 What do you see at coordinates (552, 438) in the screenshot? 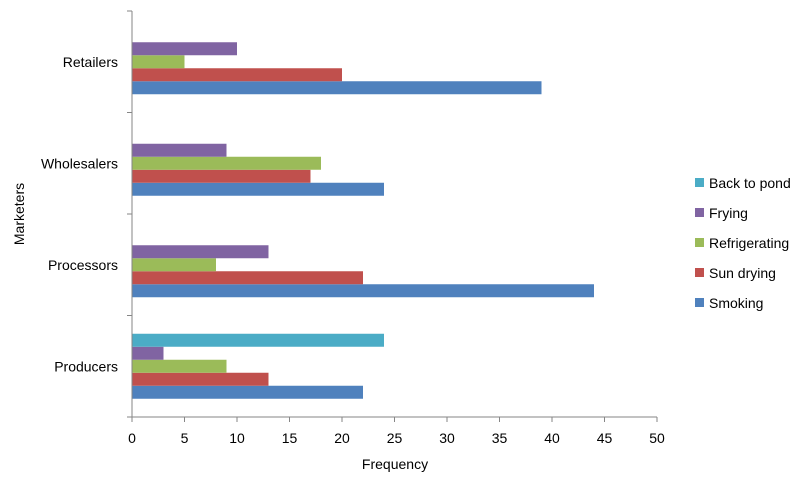
I see `x-tick-label: 40` at bounding box center [552, 438].